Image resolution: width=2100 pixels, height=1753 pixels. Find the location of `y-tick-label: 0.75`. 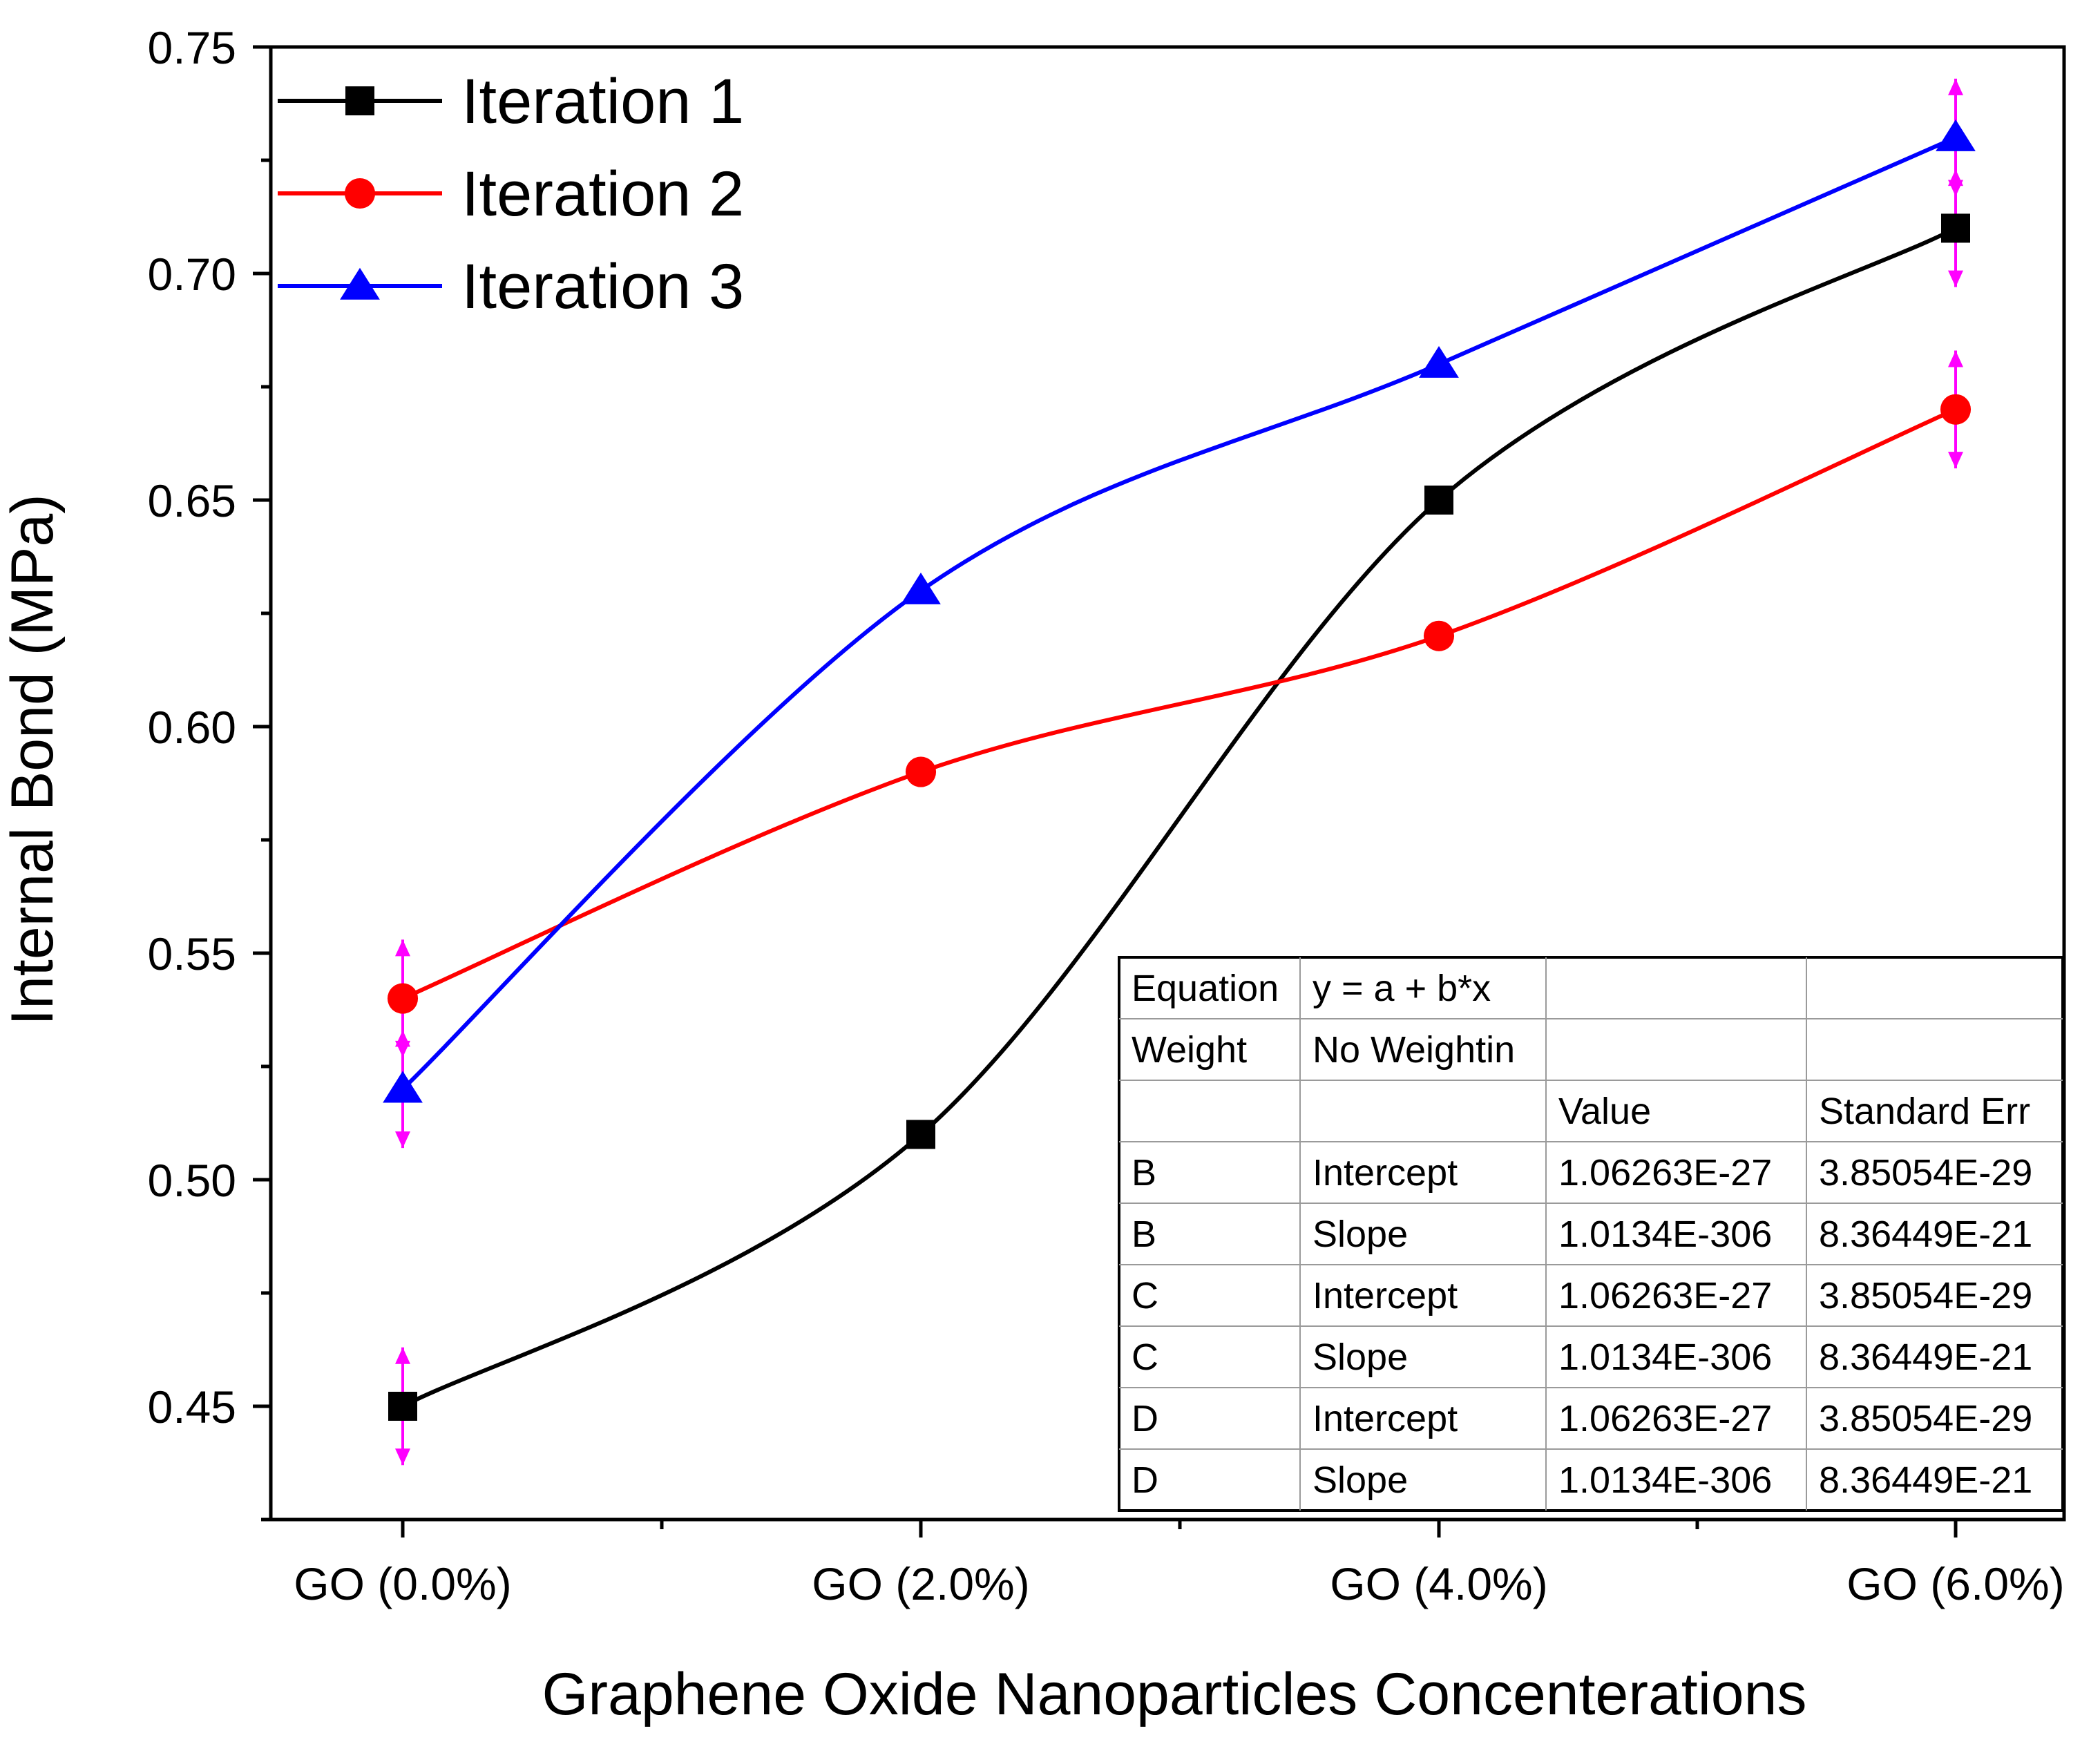

y-tick-label: 0.75 is located at coordinates (192, 47).